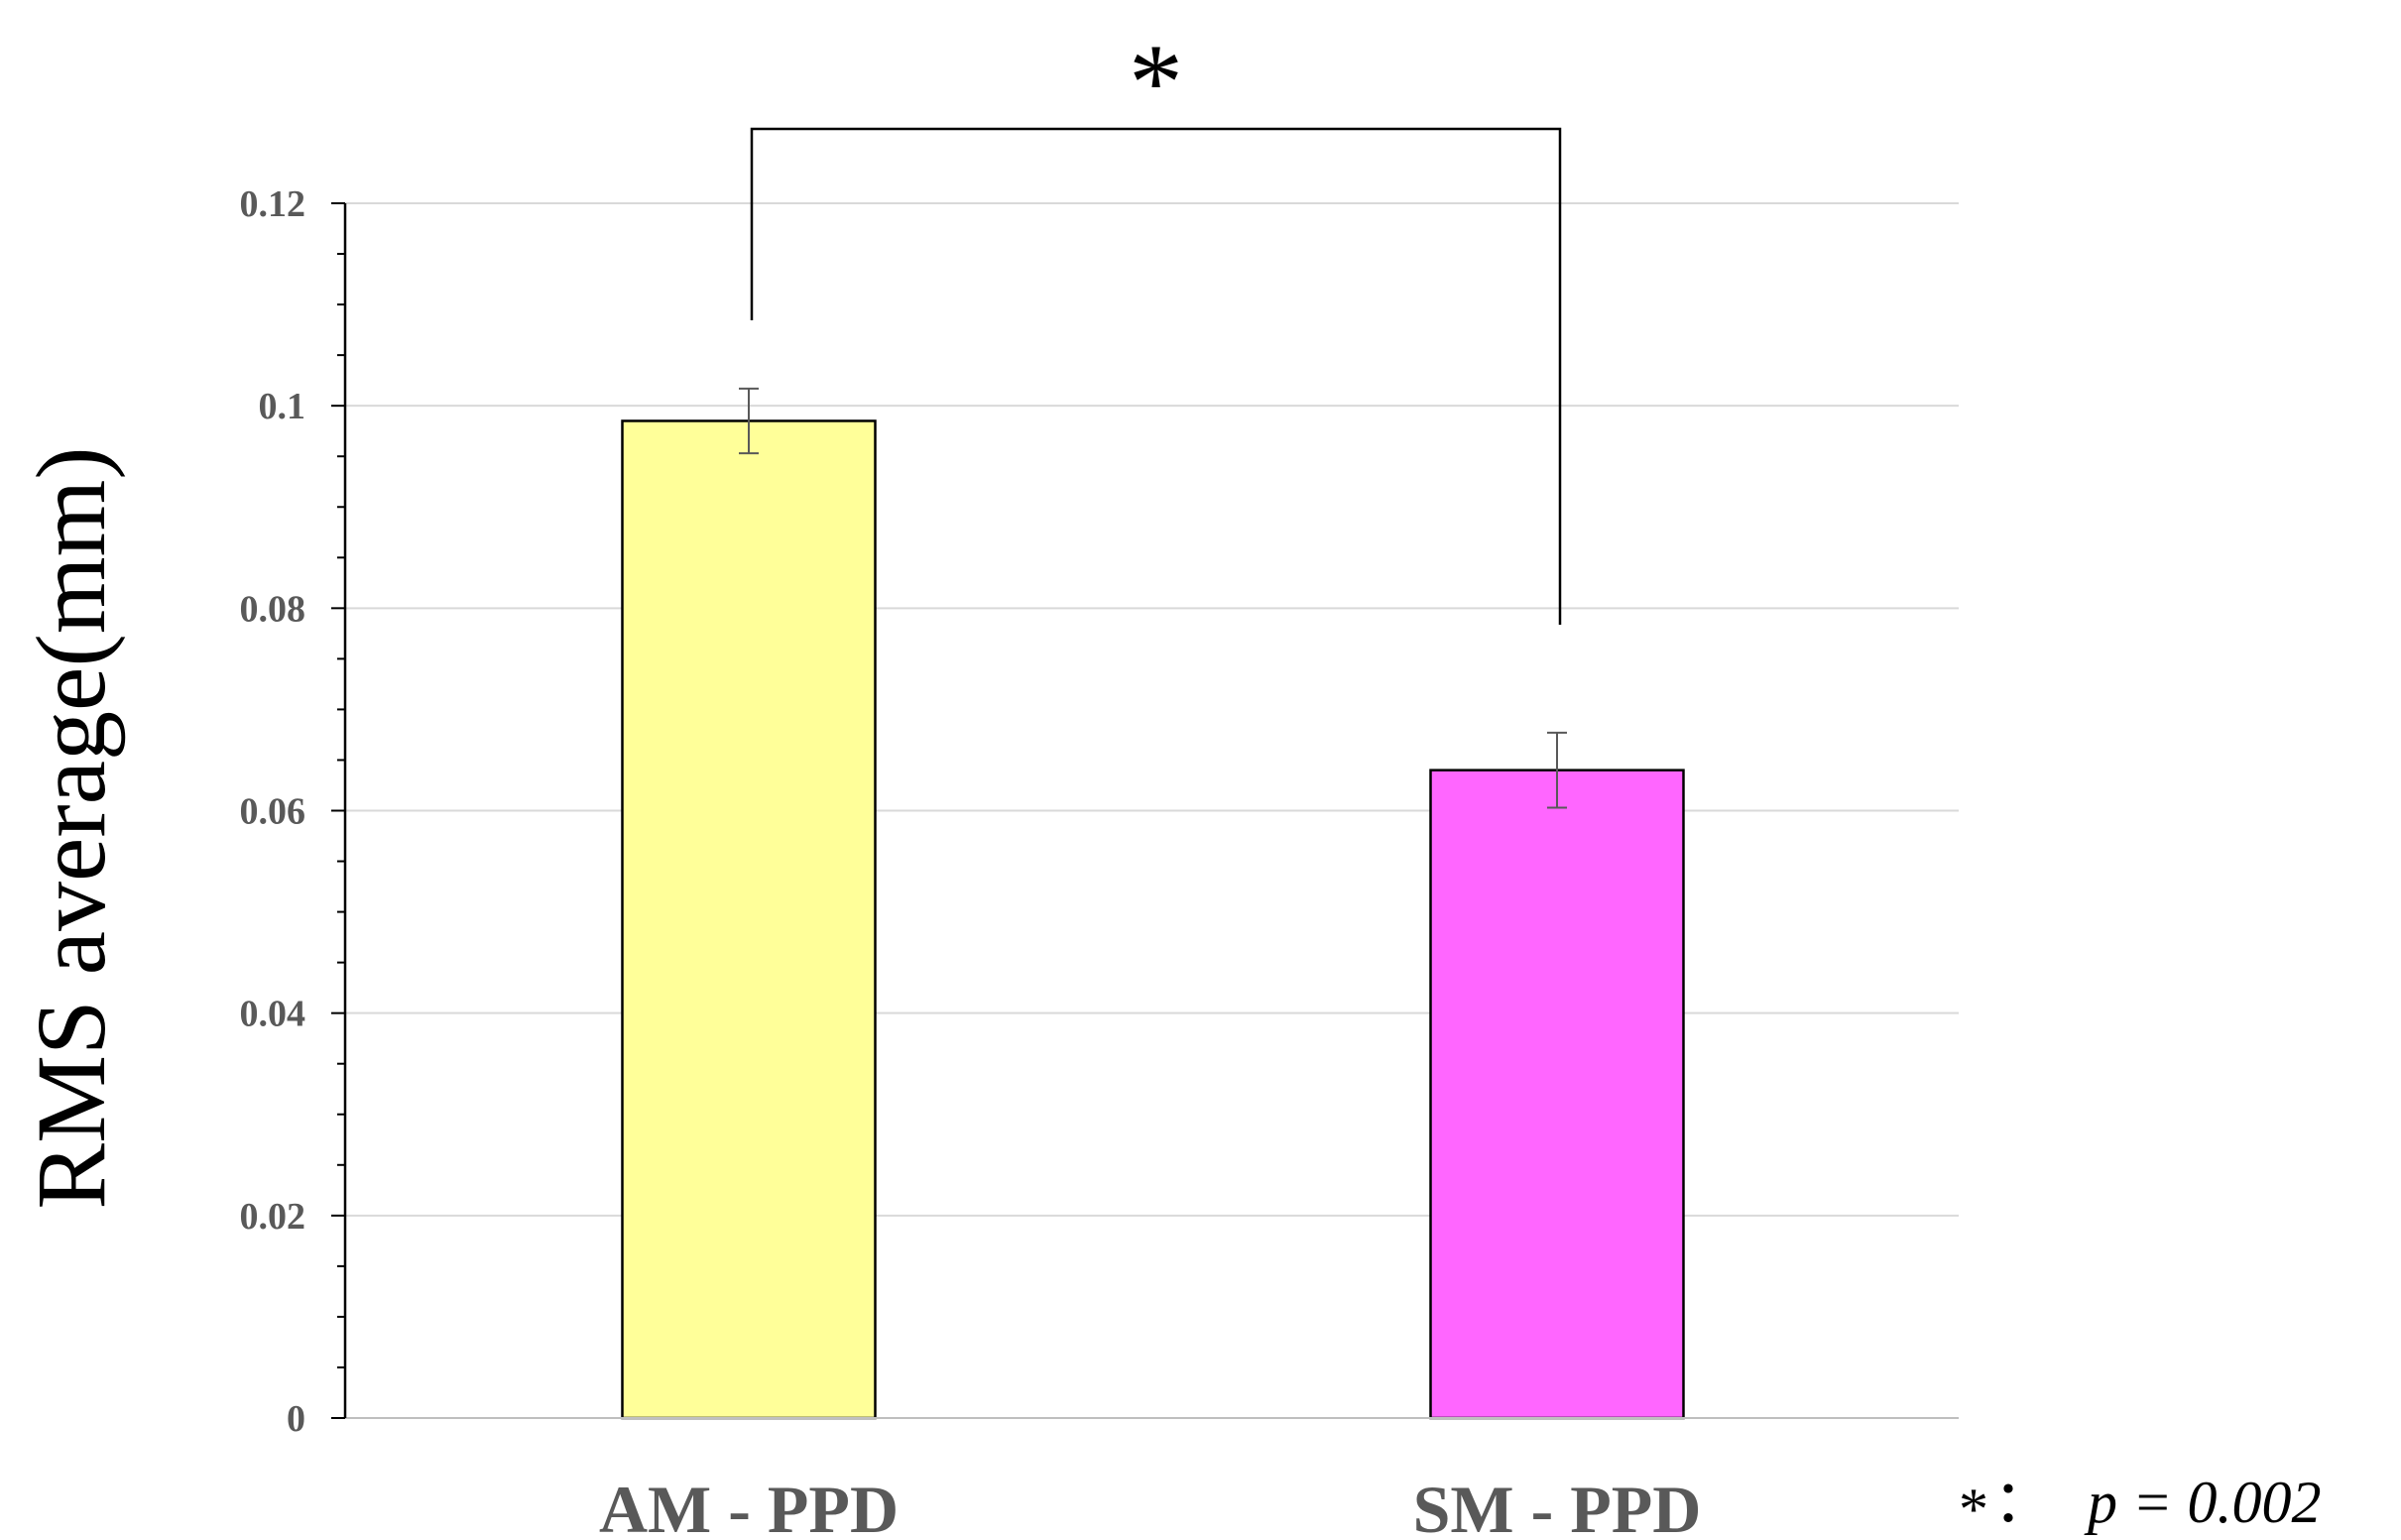  I want to click on significance-star: *, so click(1156, 82).